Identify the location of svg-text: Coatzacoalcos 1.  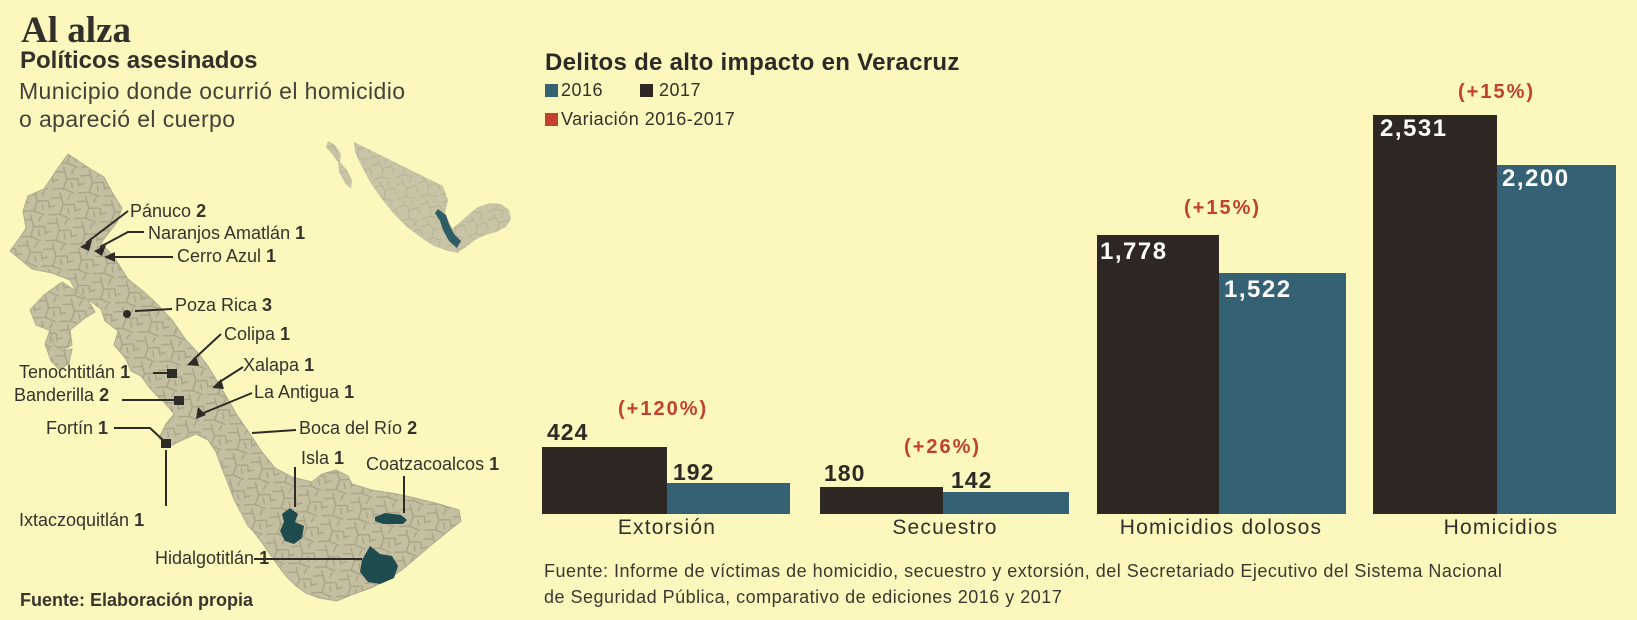
(432, 464).